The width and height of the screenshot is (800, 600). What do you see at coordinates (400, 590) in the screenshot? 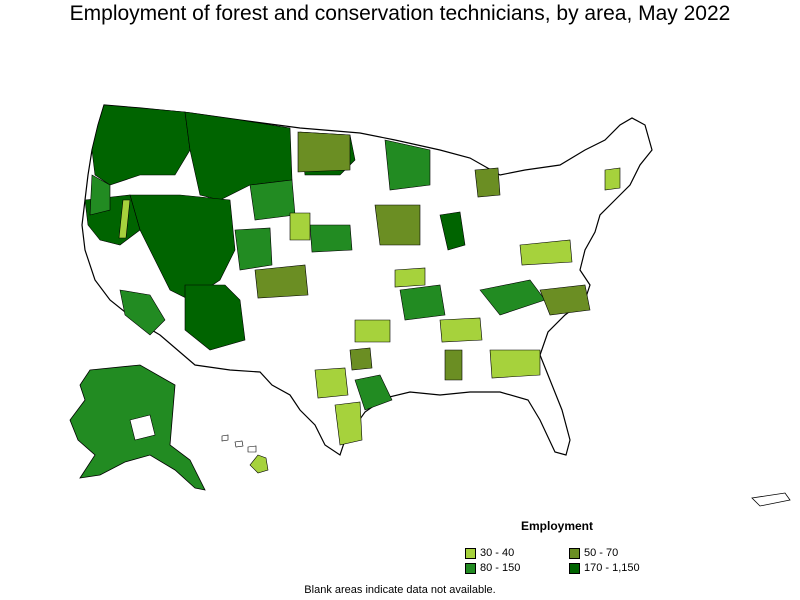
I see `footnote: Blank areas indicate data not available.` at bounding box center [400, 590].